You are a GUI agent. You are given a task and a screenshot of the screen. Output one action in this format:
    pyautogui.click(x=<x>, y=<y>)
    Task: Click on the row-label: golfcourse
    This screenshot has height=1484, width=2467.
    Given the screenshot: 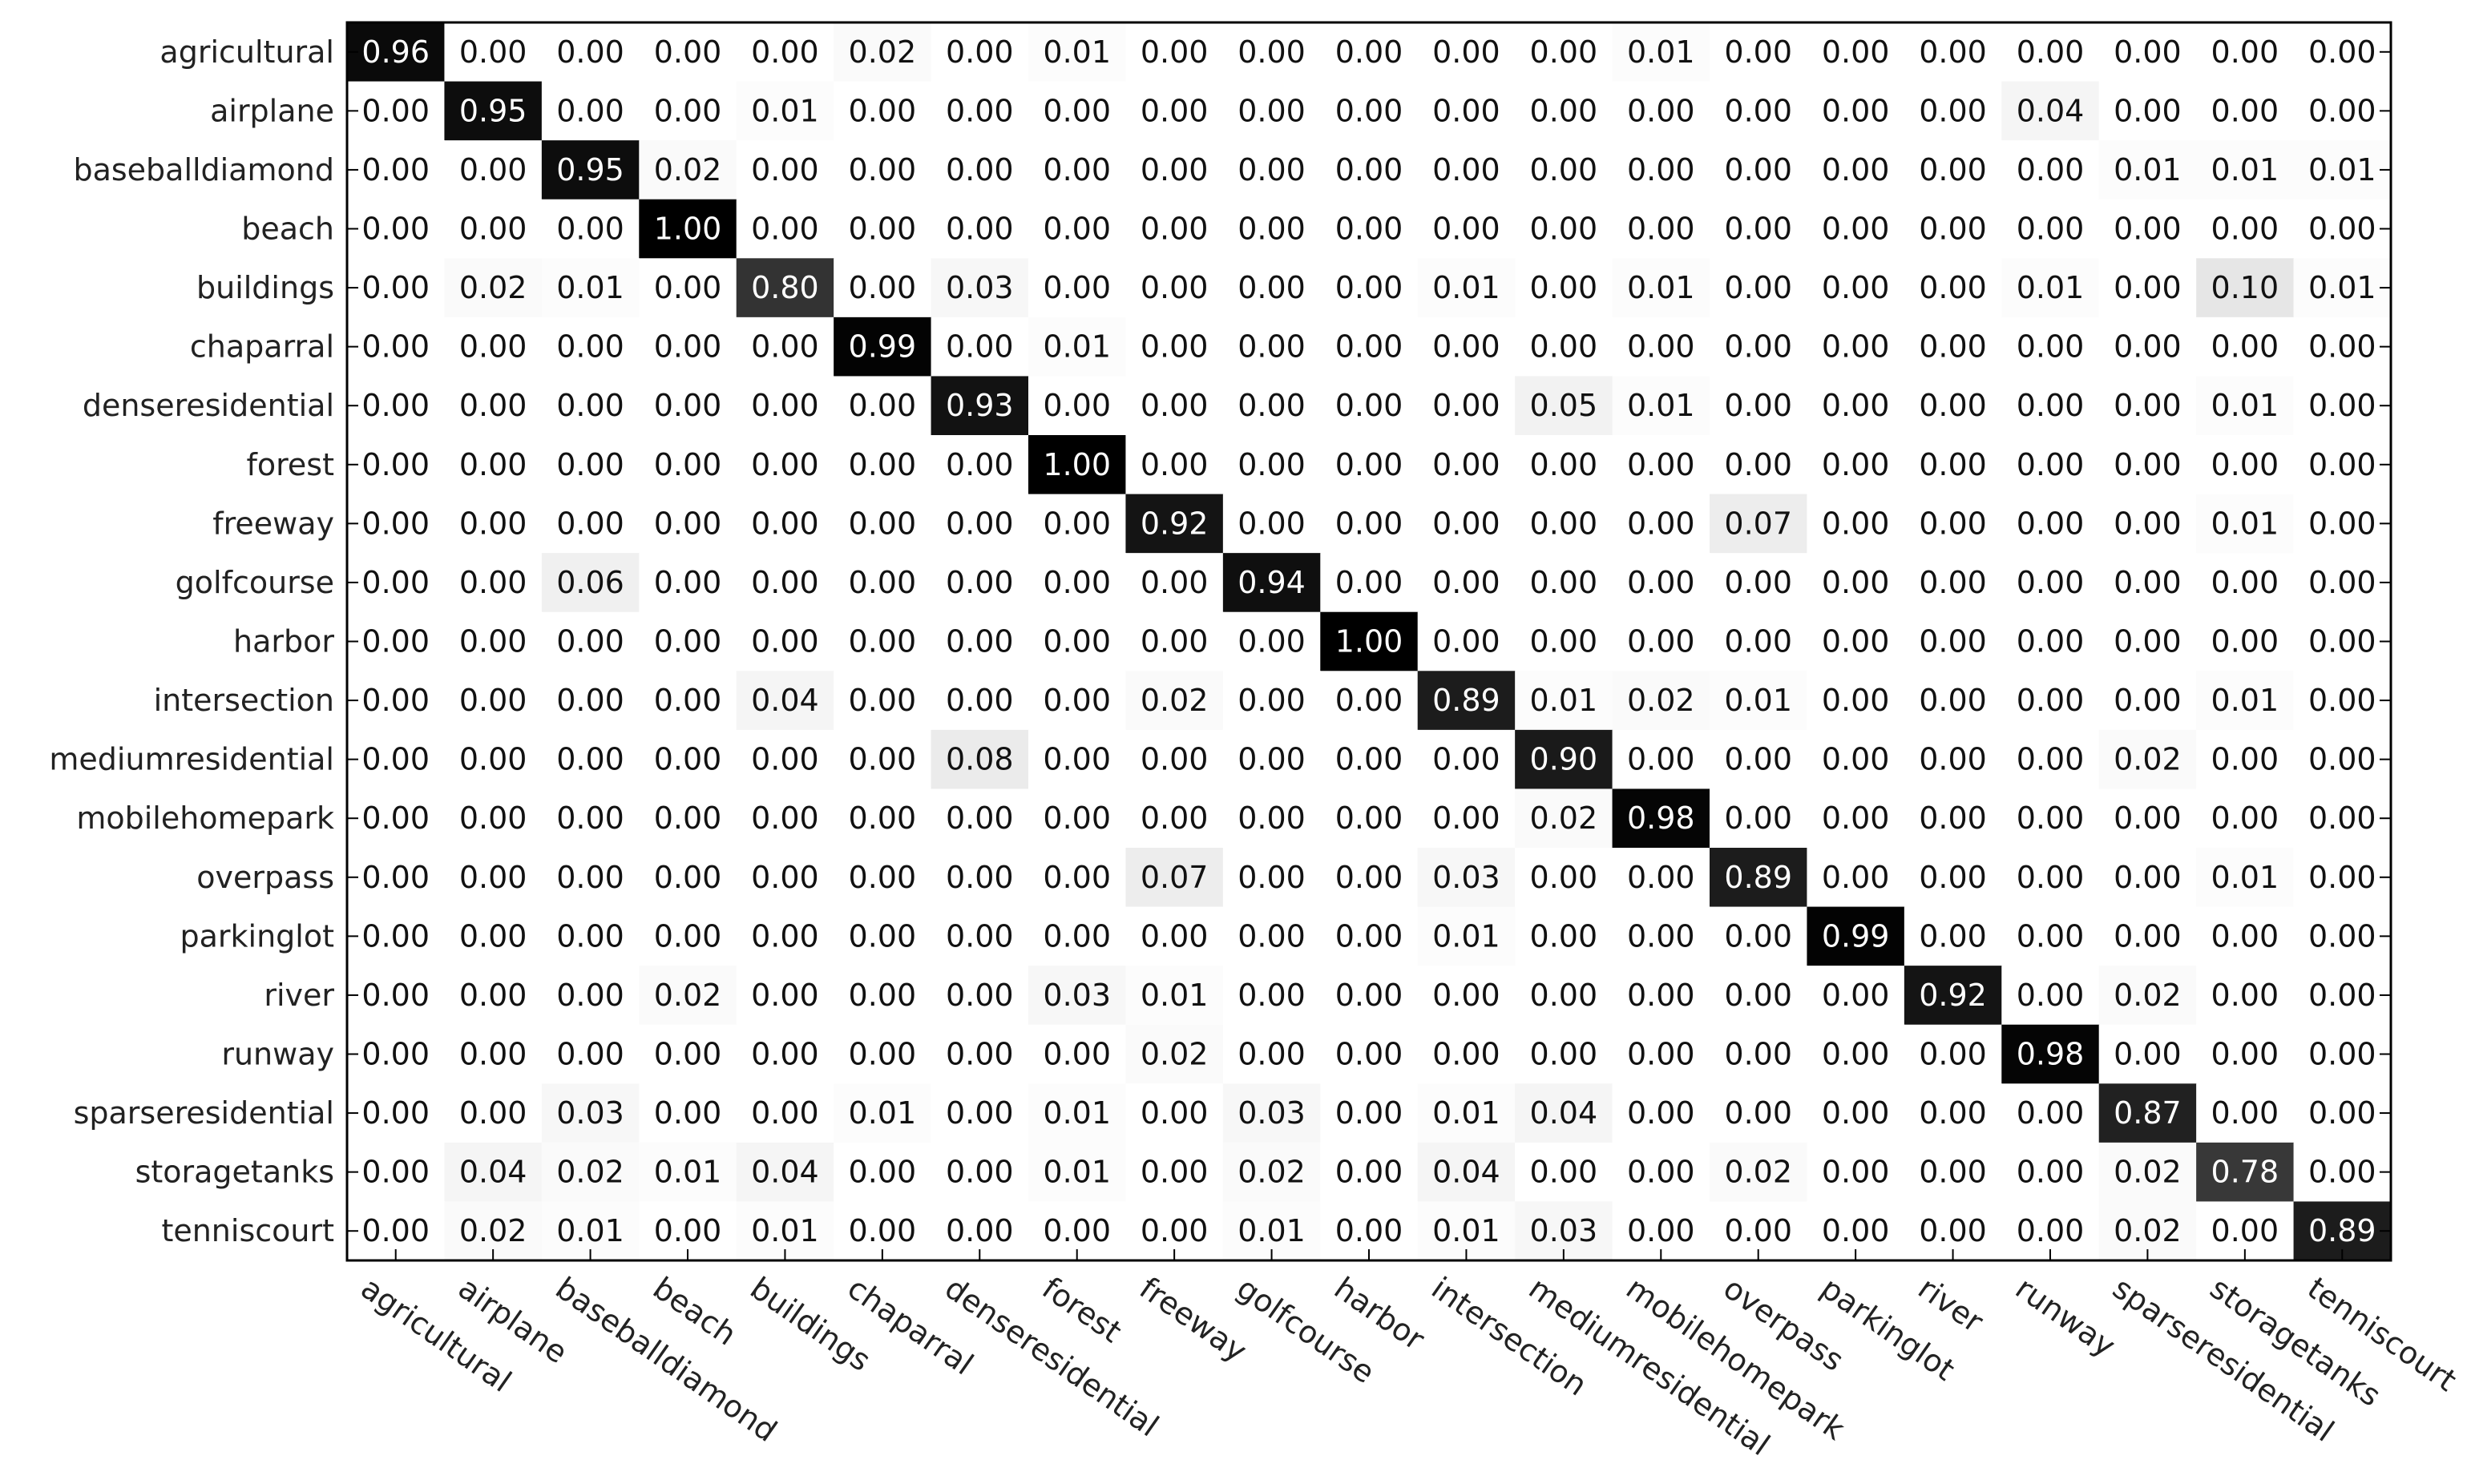 What is the action you would take?
    pyautogui.click(x=255, y=582)
    